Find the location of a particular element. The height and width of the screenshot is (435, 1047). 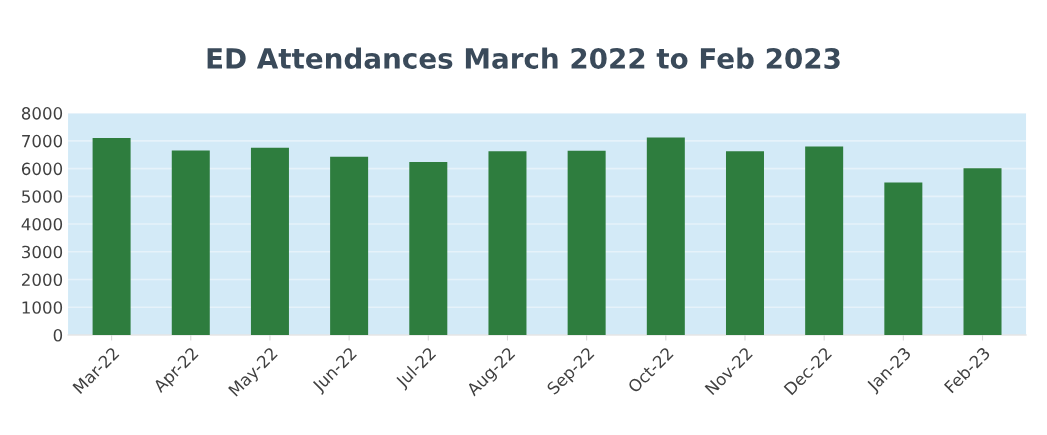

y-tick-label: 4000 is located at coordinates (42, 224).